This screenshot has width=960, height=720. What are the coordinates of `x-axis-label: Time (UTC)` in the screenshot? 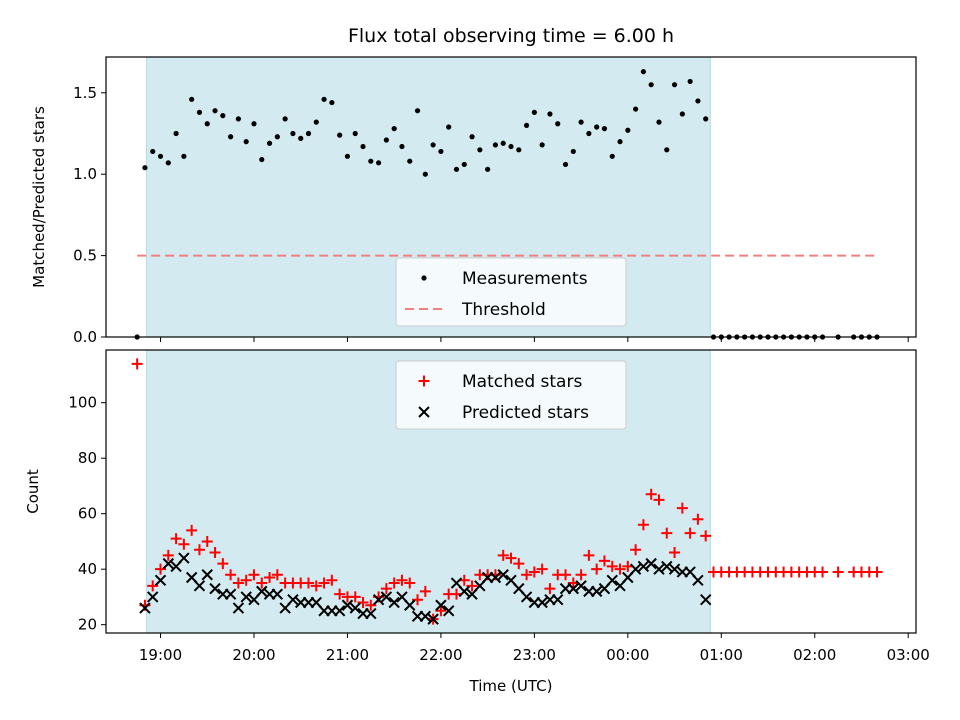 It's located at (511, 686).